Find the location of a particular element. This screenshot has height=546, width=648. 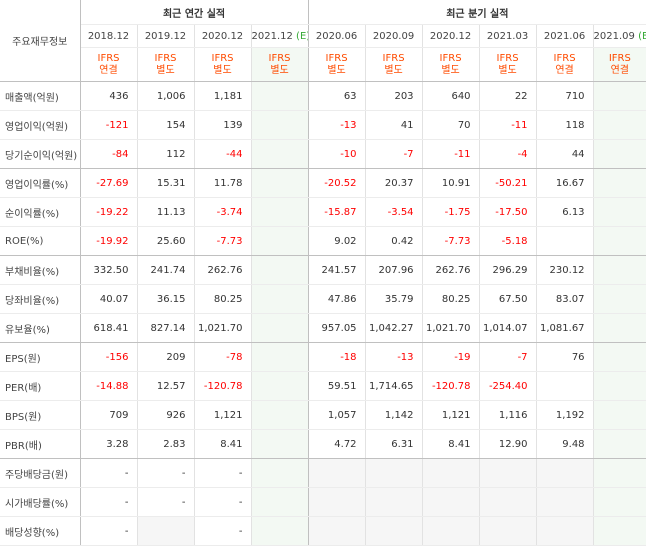

row-label: 영업이익률(%) is located at coordinates (40, 183).